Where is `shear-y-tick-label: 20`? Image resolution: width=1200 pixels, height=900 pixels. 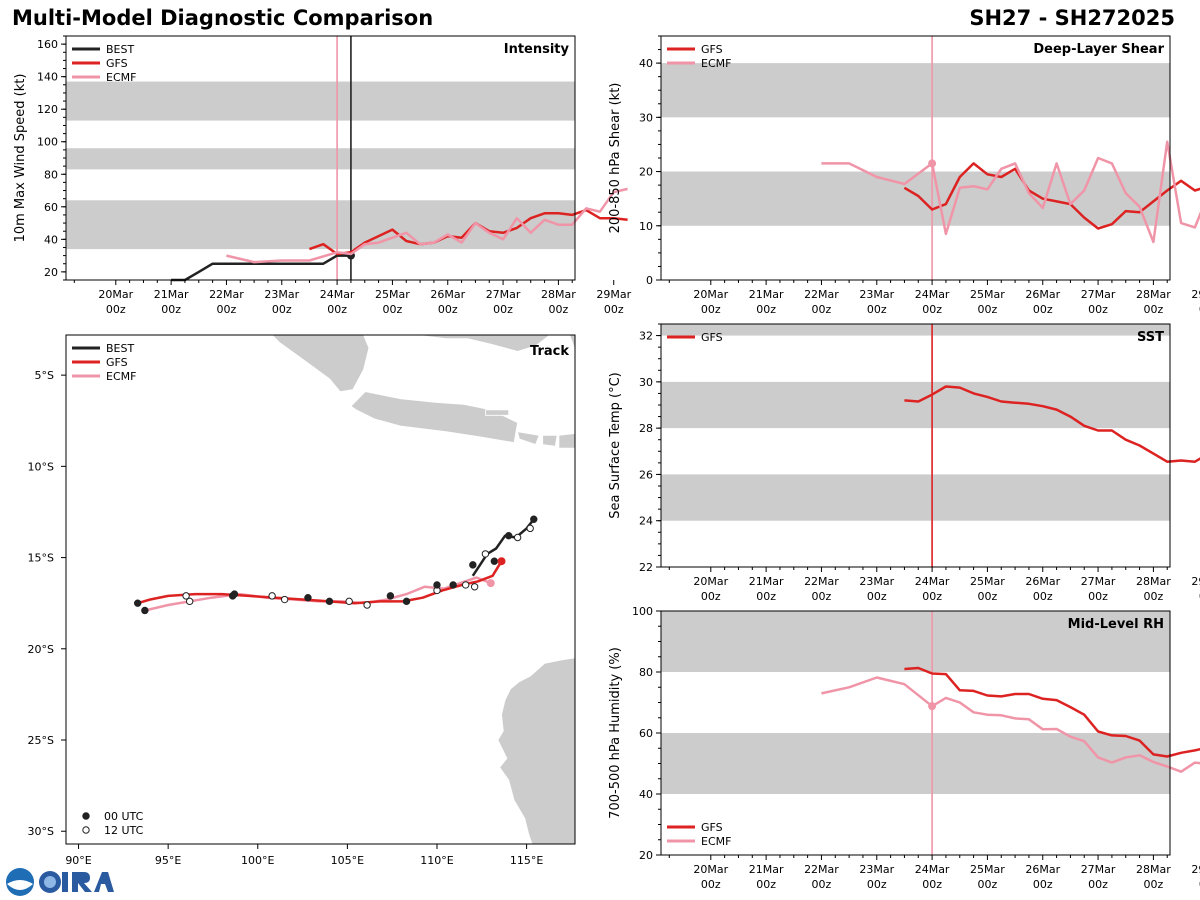 shear-y-tick-label: 20 is located at coordinates (646, 172).